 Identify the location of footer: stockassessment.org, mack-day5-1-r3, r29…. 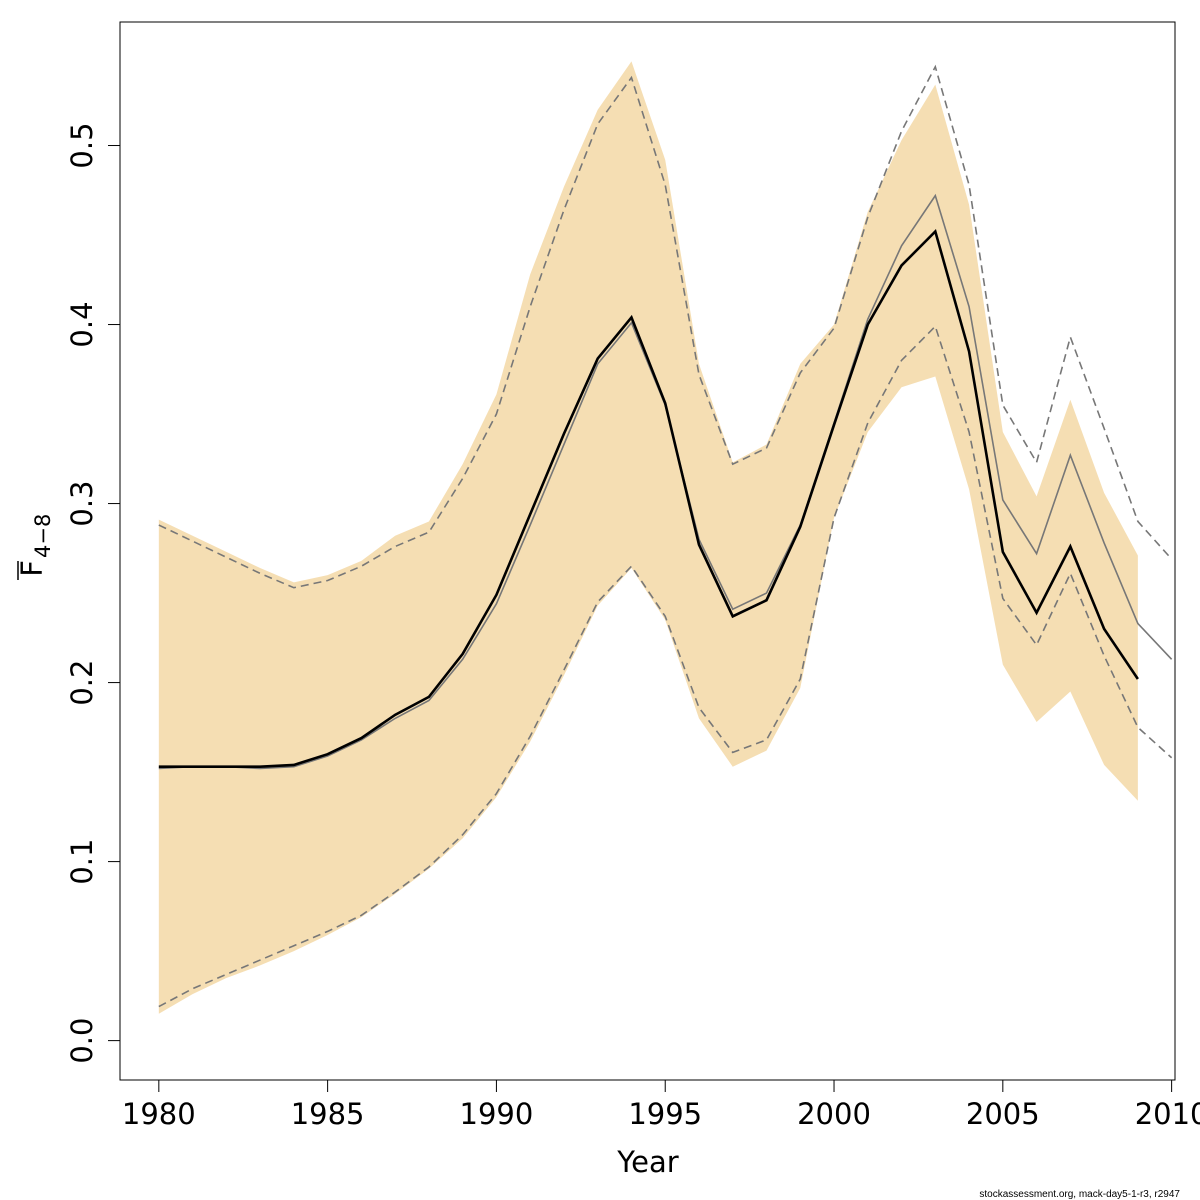
(1079, 1194).